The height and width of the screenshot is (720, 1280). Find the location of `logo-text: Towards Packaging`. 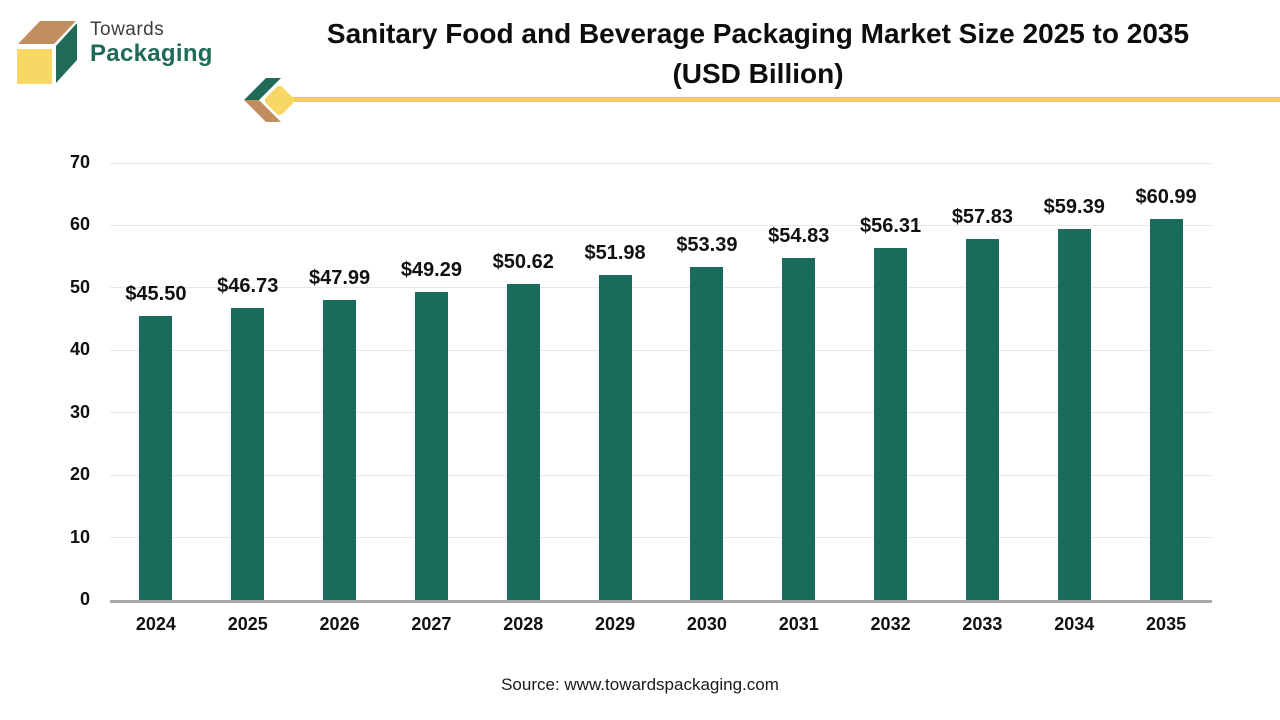

logo-text: Towards Packaging is located at coordinates (151, 43).